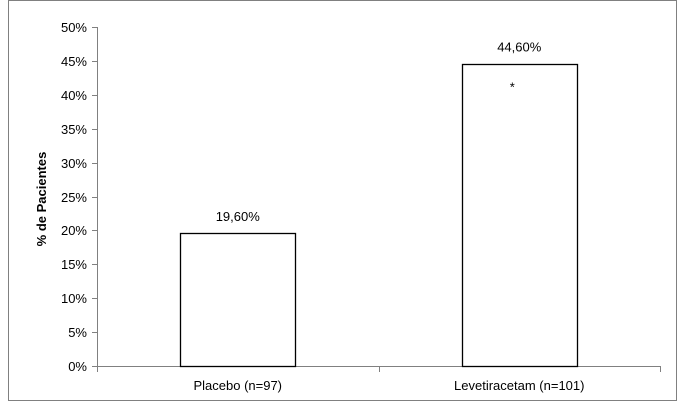 This screenshot has width=677, height=401. What do you see at coordinates (74, 129) in the screenshot?
I see `y-tick-label: 35%` at bounding box center [74, 129].